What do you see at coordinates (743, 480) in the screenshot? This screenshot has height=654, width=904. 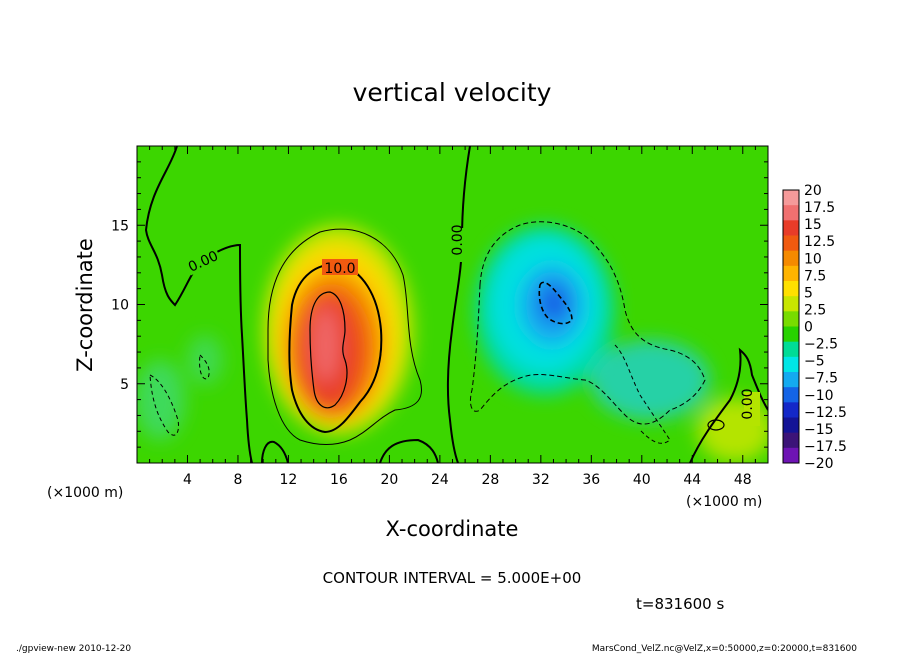 I see `x-tick-label: 48` at bounding box center [743, 480].